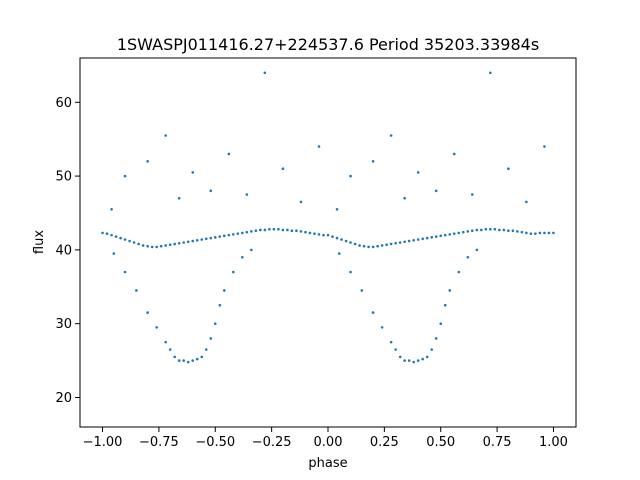  What do you see at coordinates (63, 177) in the screenshot?
I see `y-tick-label: 50` at bounding box center [63, 177].